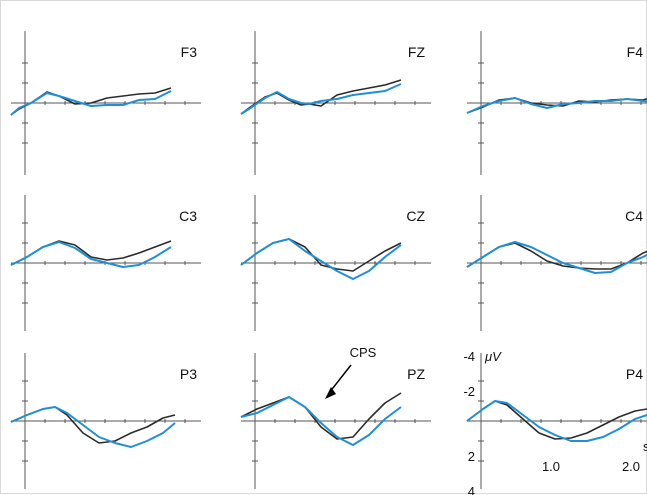 The width and height of the screenshot is (647, 495). What do you see at coordinates (645, 446) in the screenshot?
I see `x-axis-unit-label: s` at bounding box center [645, 446].